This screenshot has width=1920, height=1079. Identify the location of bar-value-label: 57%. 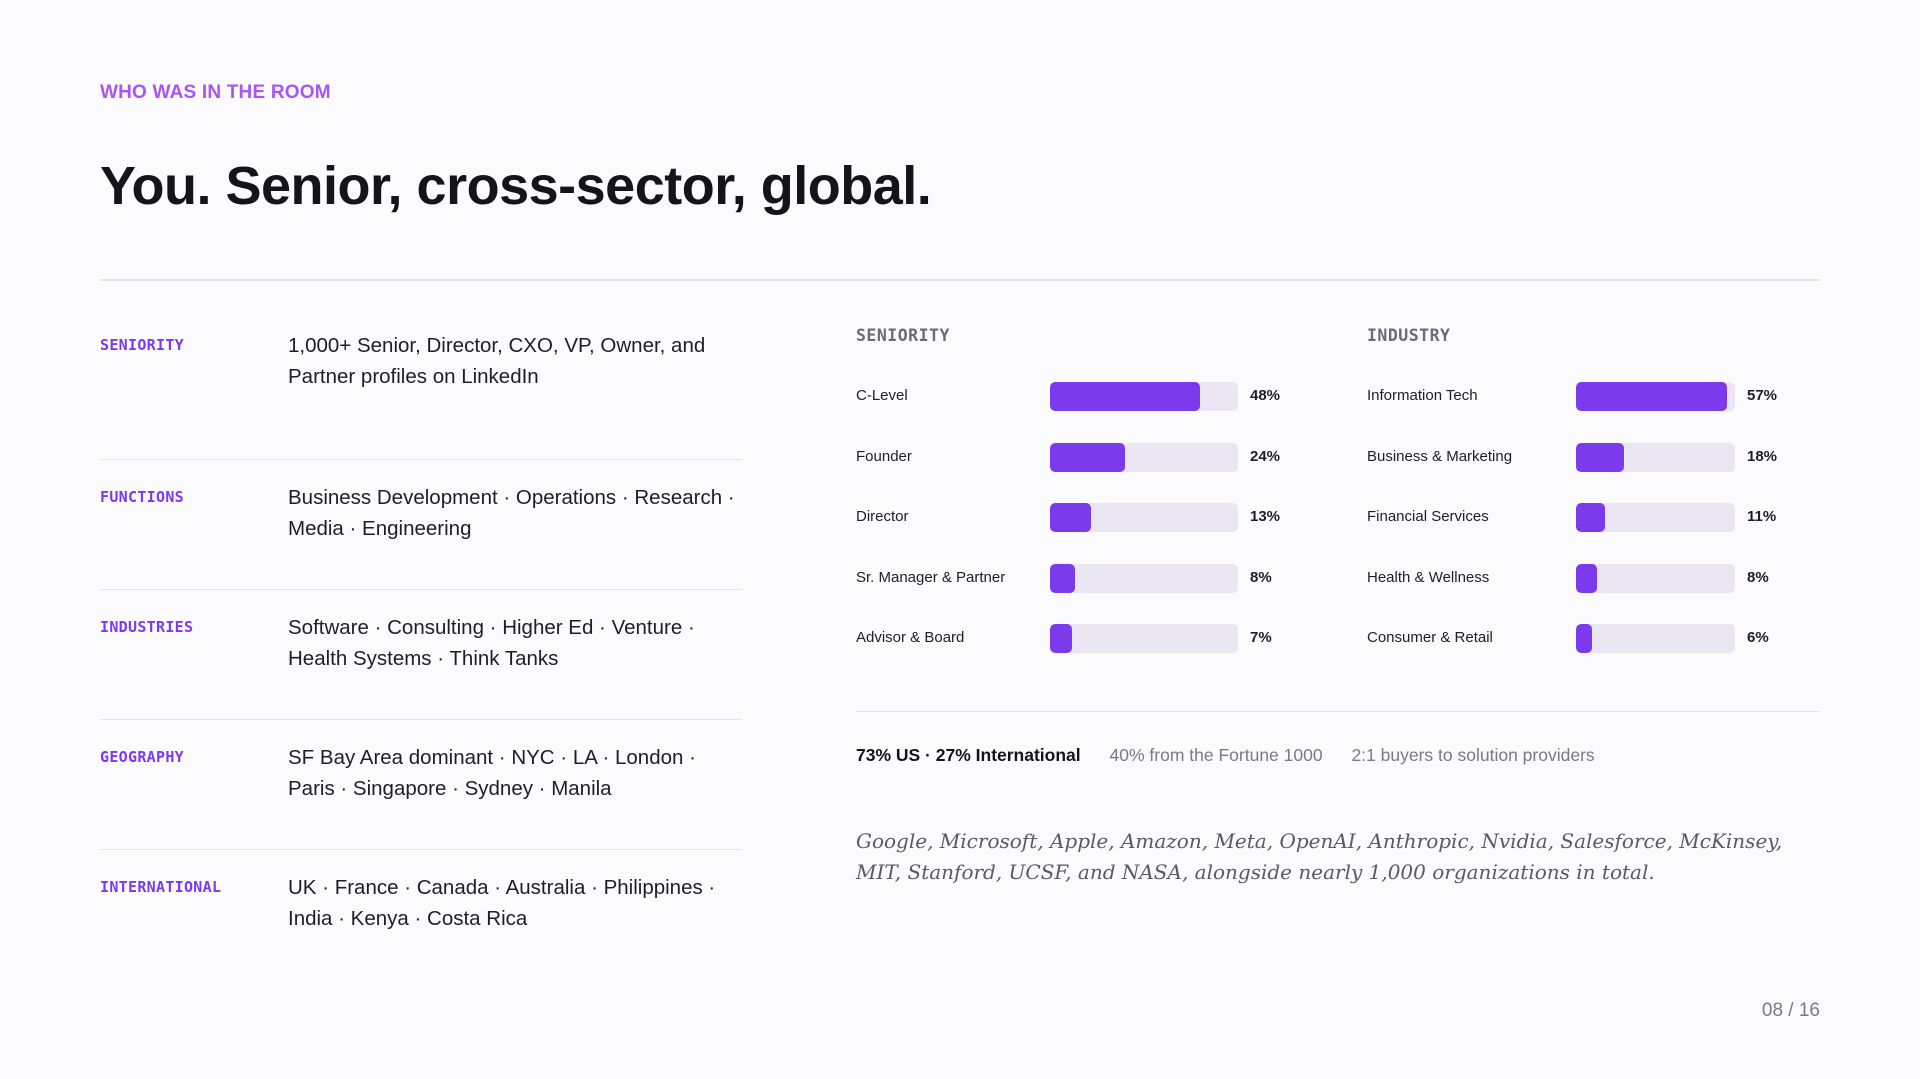
(1762, 395).